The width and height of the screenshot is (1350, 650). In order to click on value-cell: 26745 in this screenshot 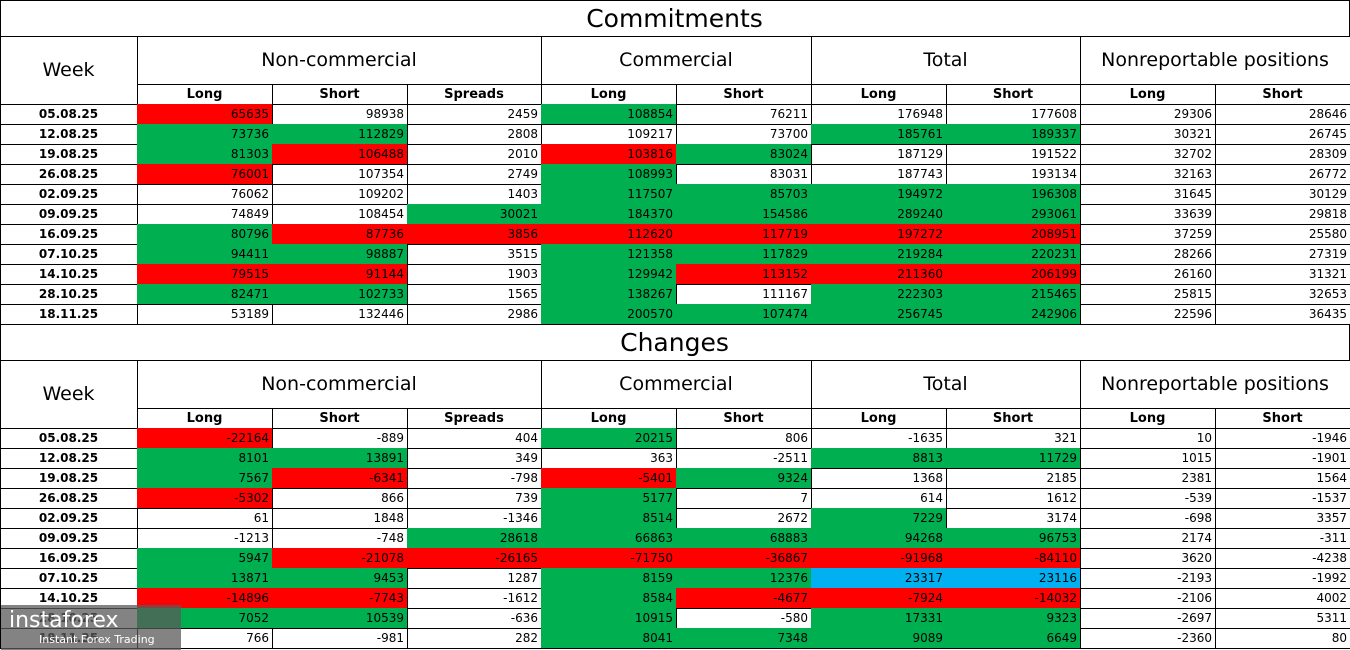, I will do `click(1282, 134)`.